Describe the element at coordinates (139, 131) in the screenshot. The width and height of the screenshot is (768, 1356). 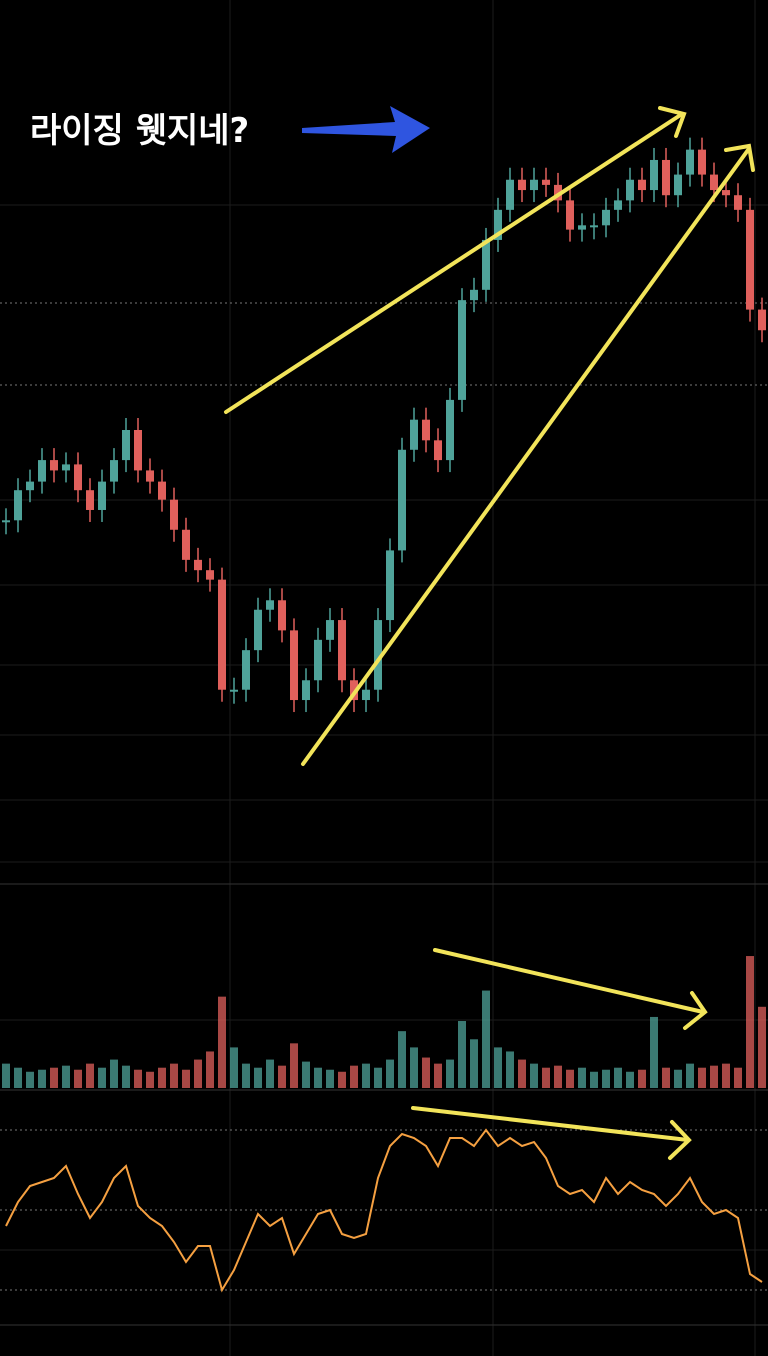
I see `annotation-text: 라이징 웻지네?` at that location.